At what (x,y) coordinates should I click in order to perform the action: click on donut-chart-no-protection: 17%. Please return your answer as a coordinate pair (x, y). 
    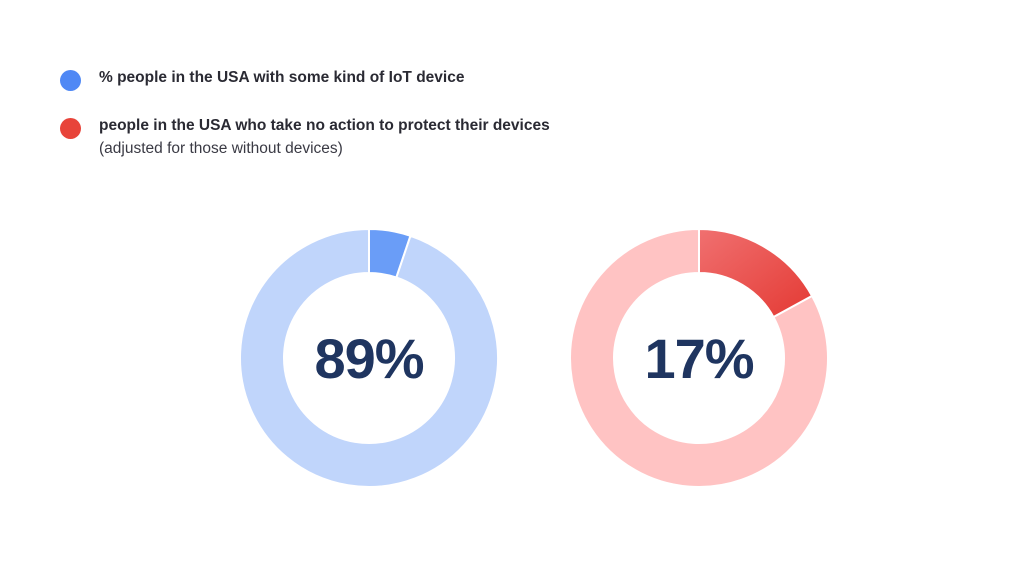
    Looking at the image, I should click on (699, 357).